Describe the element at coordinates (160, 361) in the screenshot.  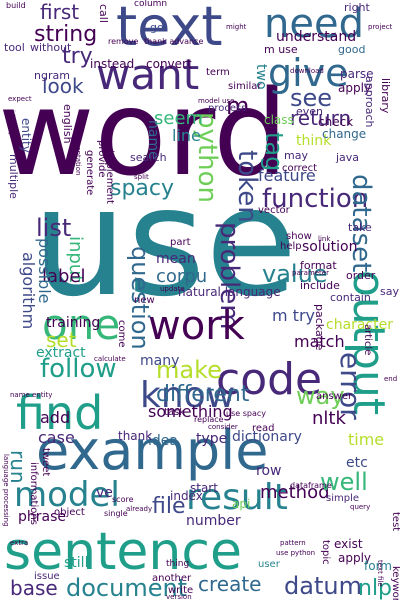
I see `cloud-word: many` at that location.